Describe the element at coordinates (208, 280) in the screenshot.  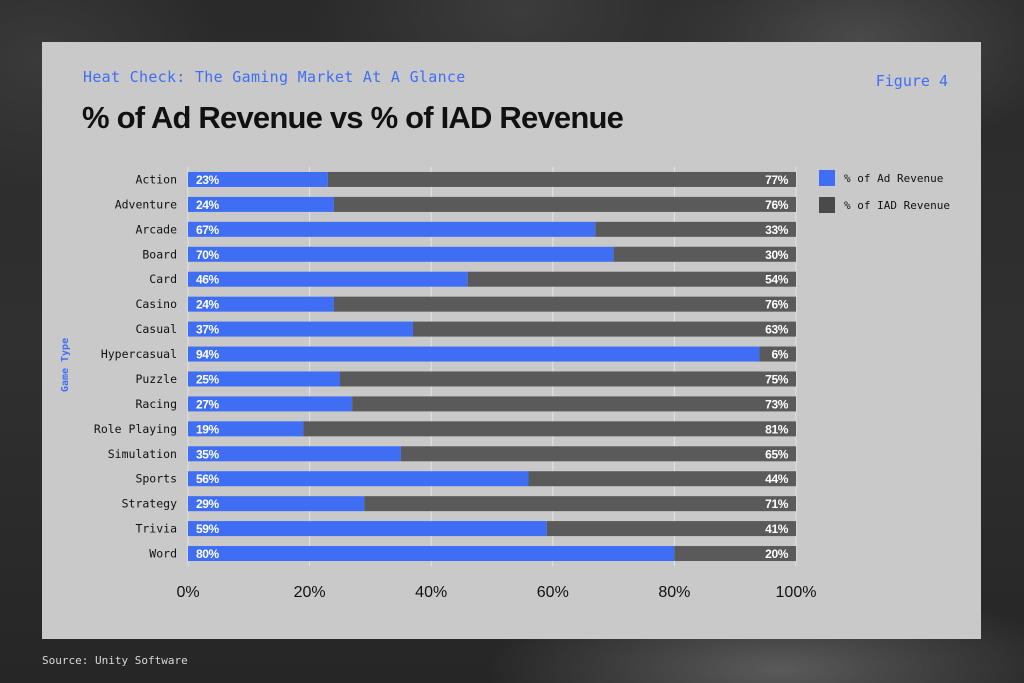
I see `data-label-ad: 46%` at that location.